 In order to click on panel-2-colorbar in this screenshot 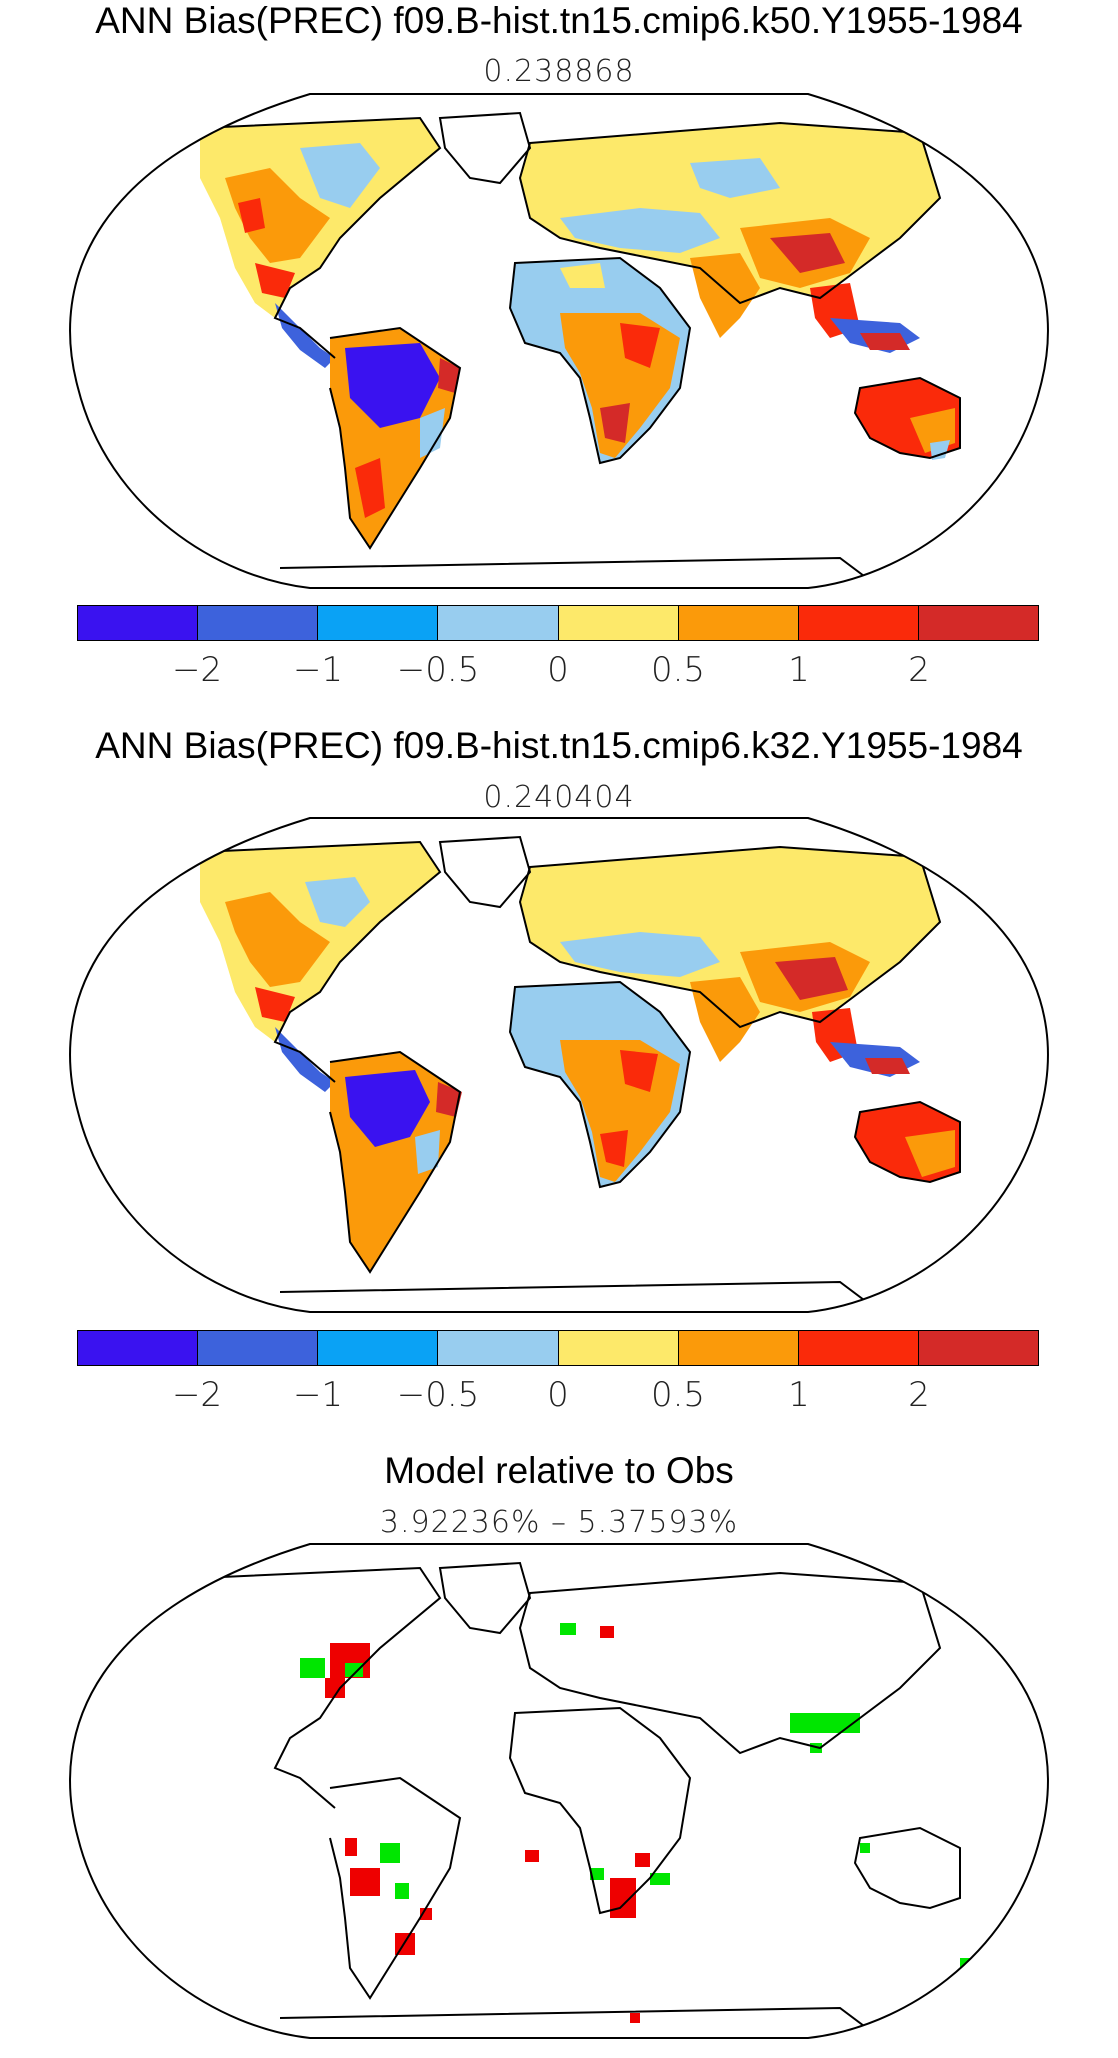, I will do `click(558, 1348)`.